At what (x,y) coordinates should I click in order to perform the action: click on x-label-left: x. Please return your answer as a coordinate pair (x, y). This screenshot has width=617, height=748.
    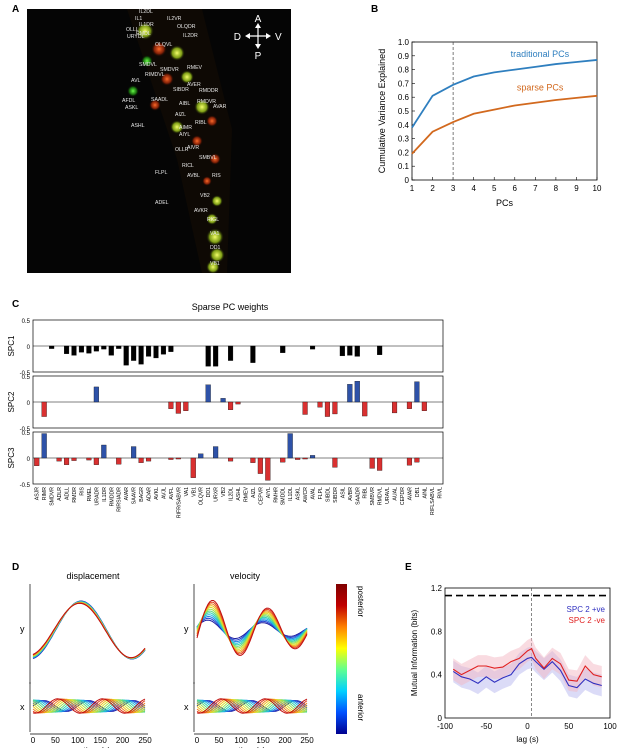
    Looking at the image, I should click on (22, 707).